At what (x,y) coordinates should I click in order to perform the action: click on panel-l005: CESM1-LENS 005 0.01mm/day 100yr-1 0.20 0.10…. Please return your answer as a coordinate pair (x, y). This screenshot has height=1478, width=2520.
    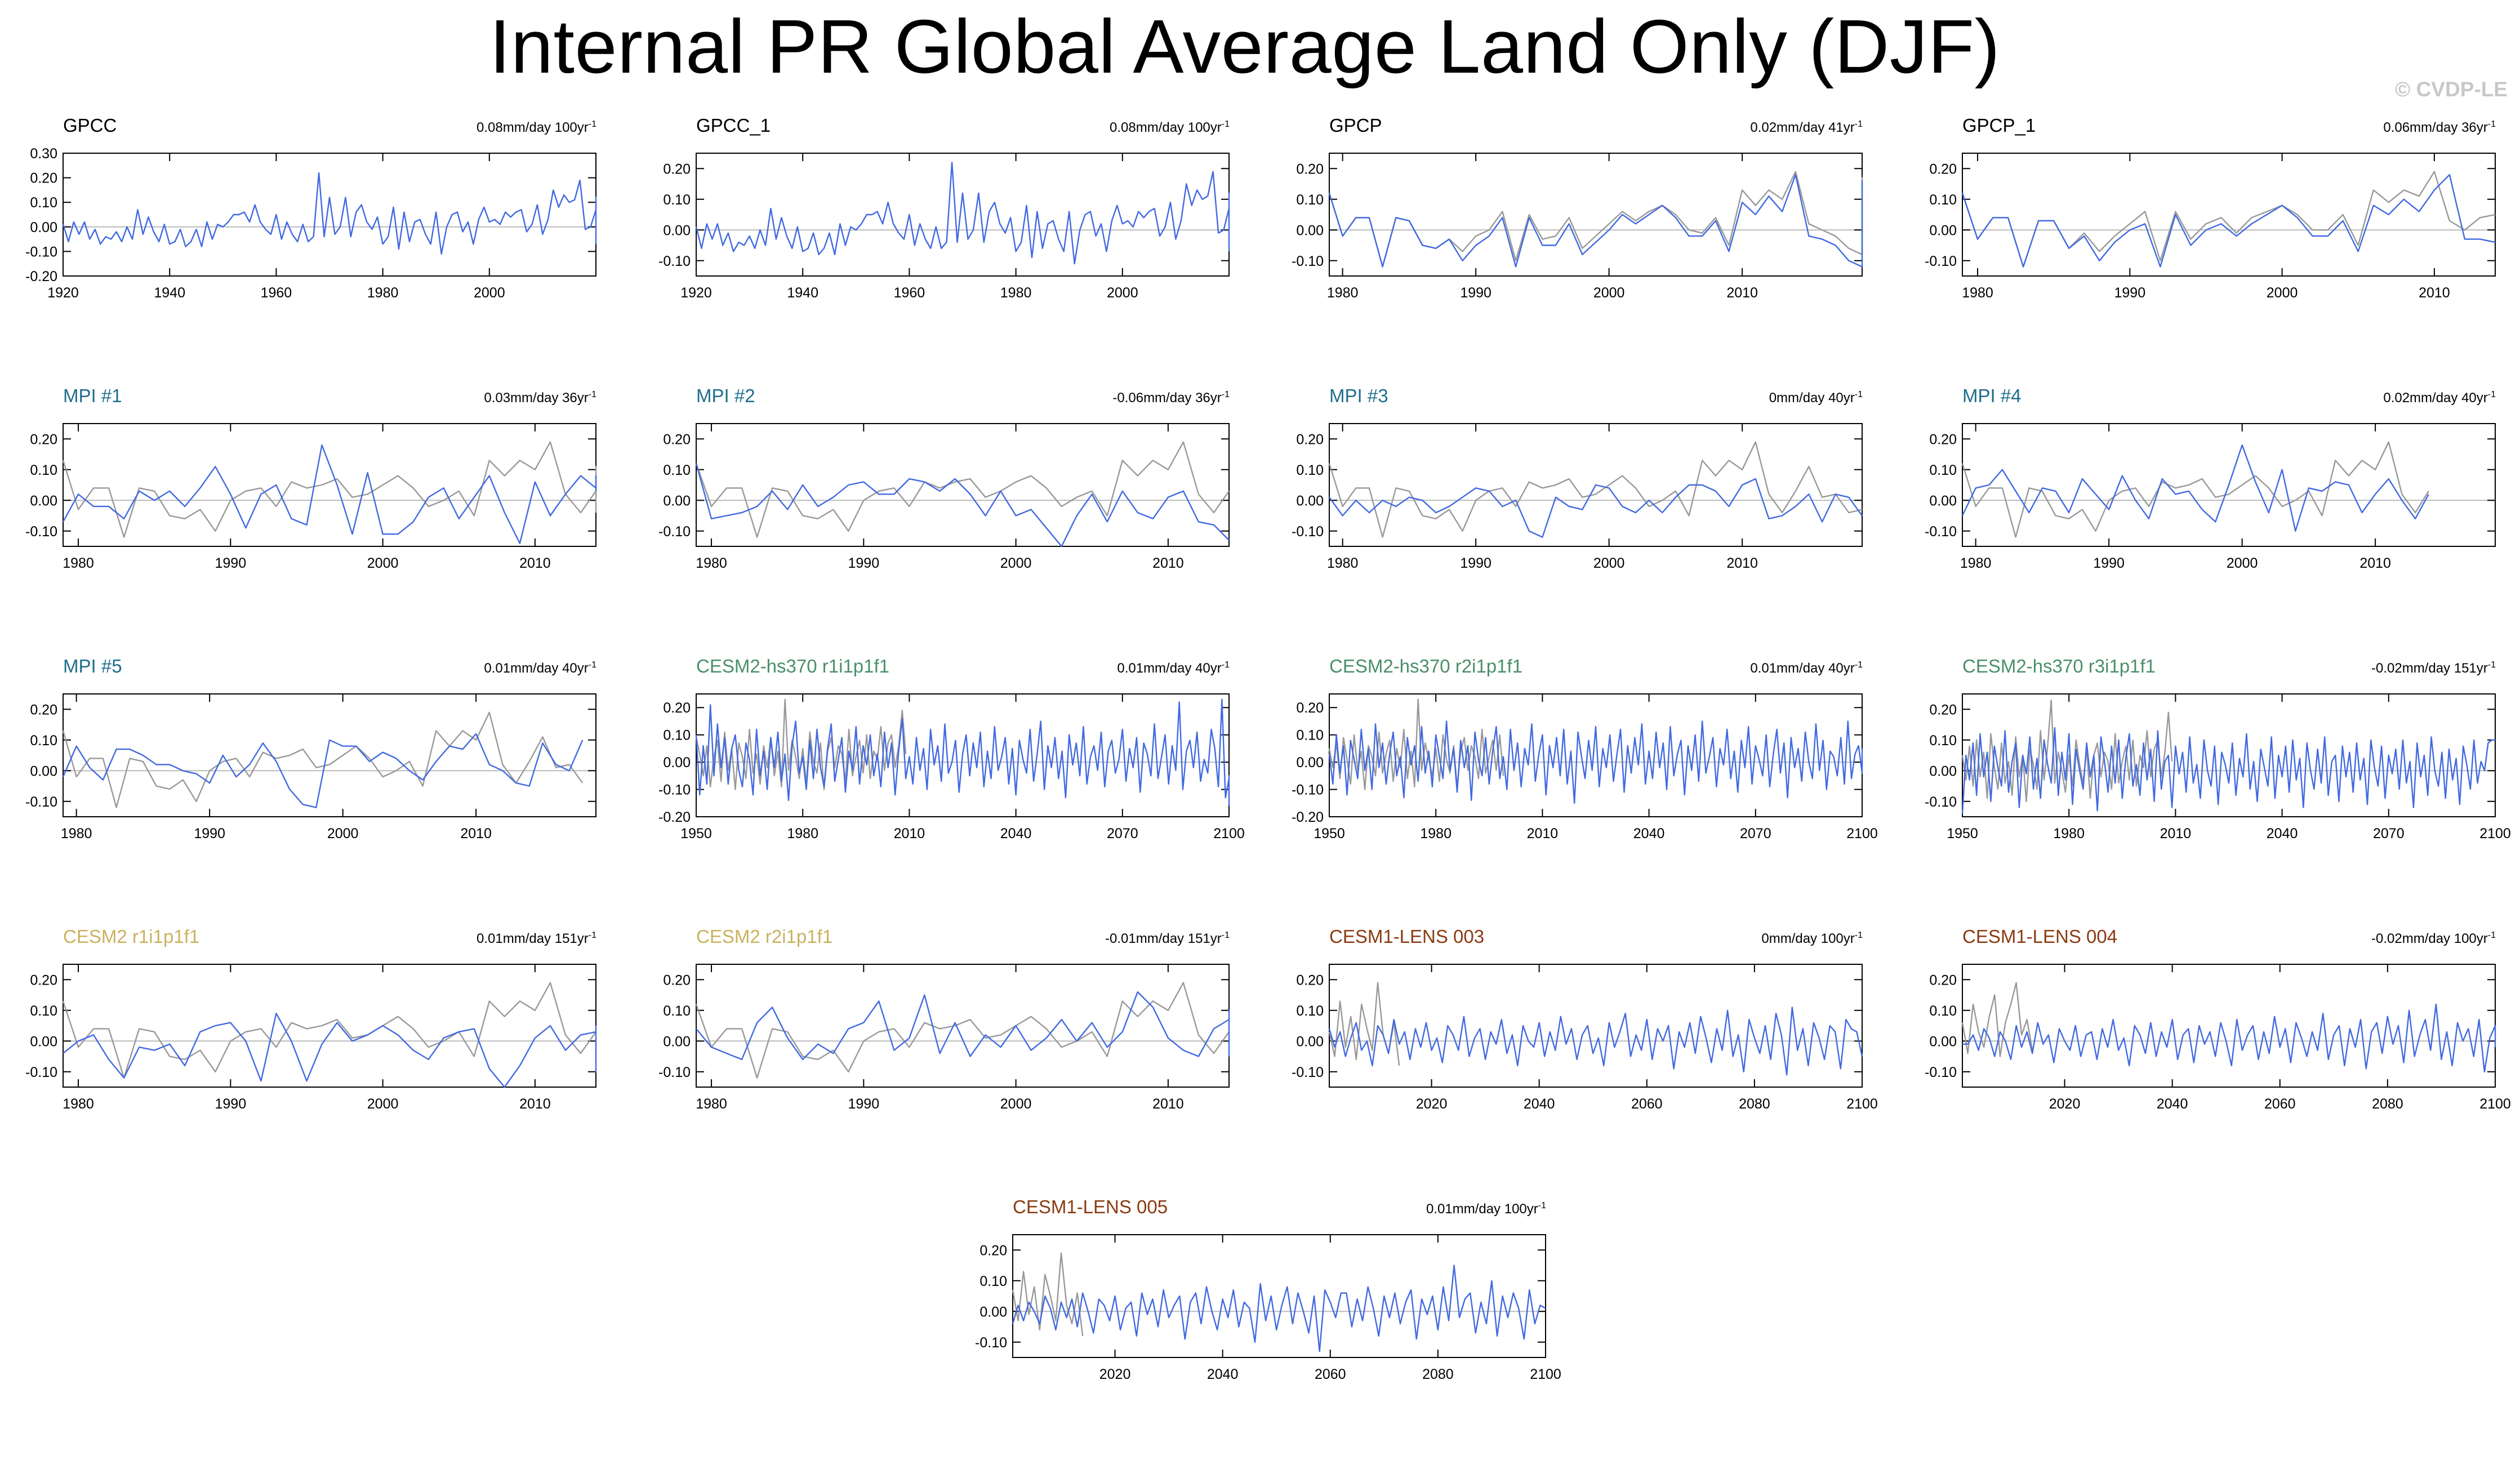
    Looking at the image, I should click on (1257, 1304).